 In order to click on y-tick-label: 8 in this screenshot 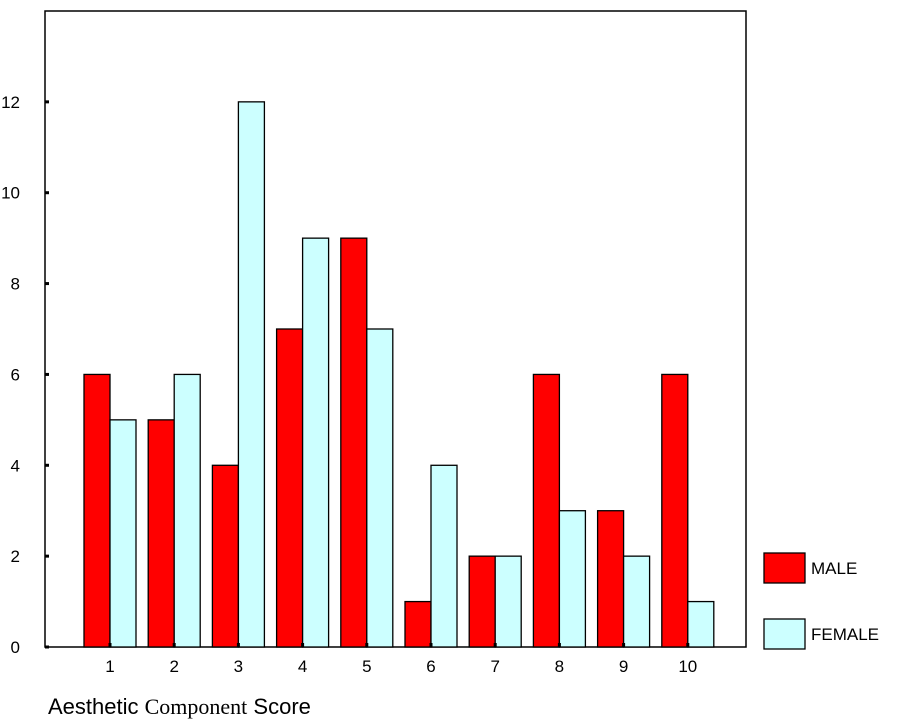, I will do `click(15, 284)`.